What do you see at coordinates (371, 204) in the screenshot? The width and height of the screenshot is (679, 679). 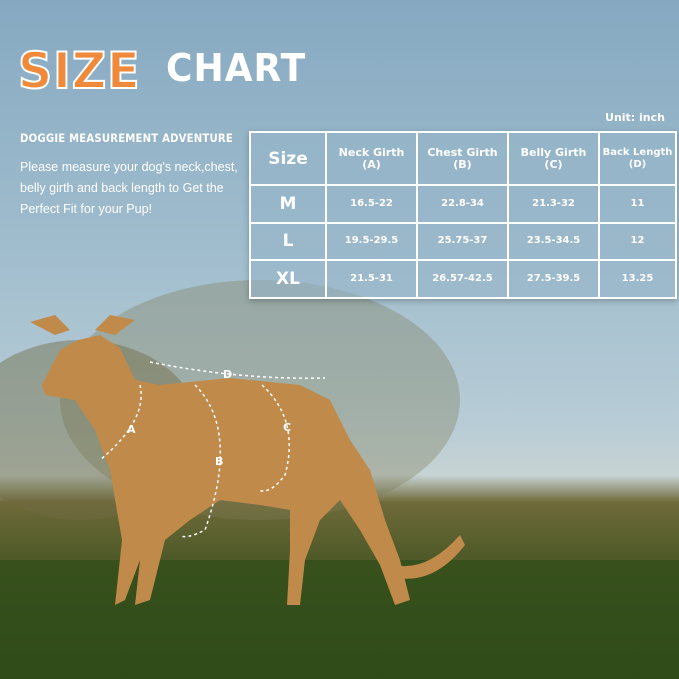 I see `cell-neck: 16.5-22` at bounding box center [371, 204].